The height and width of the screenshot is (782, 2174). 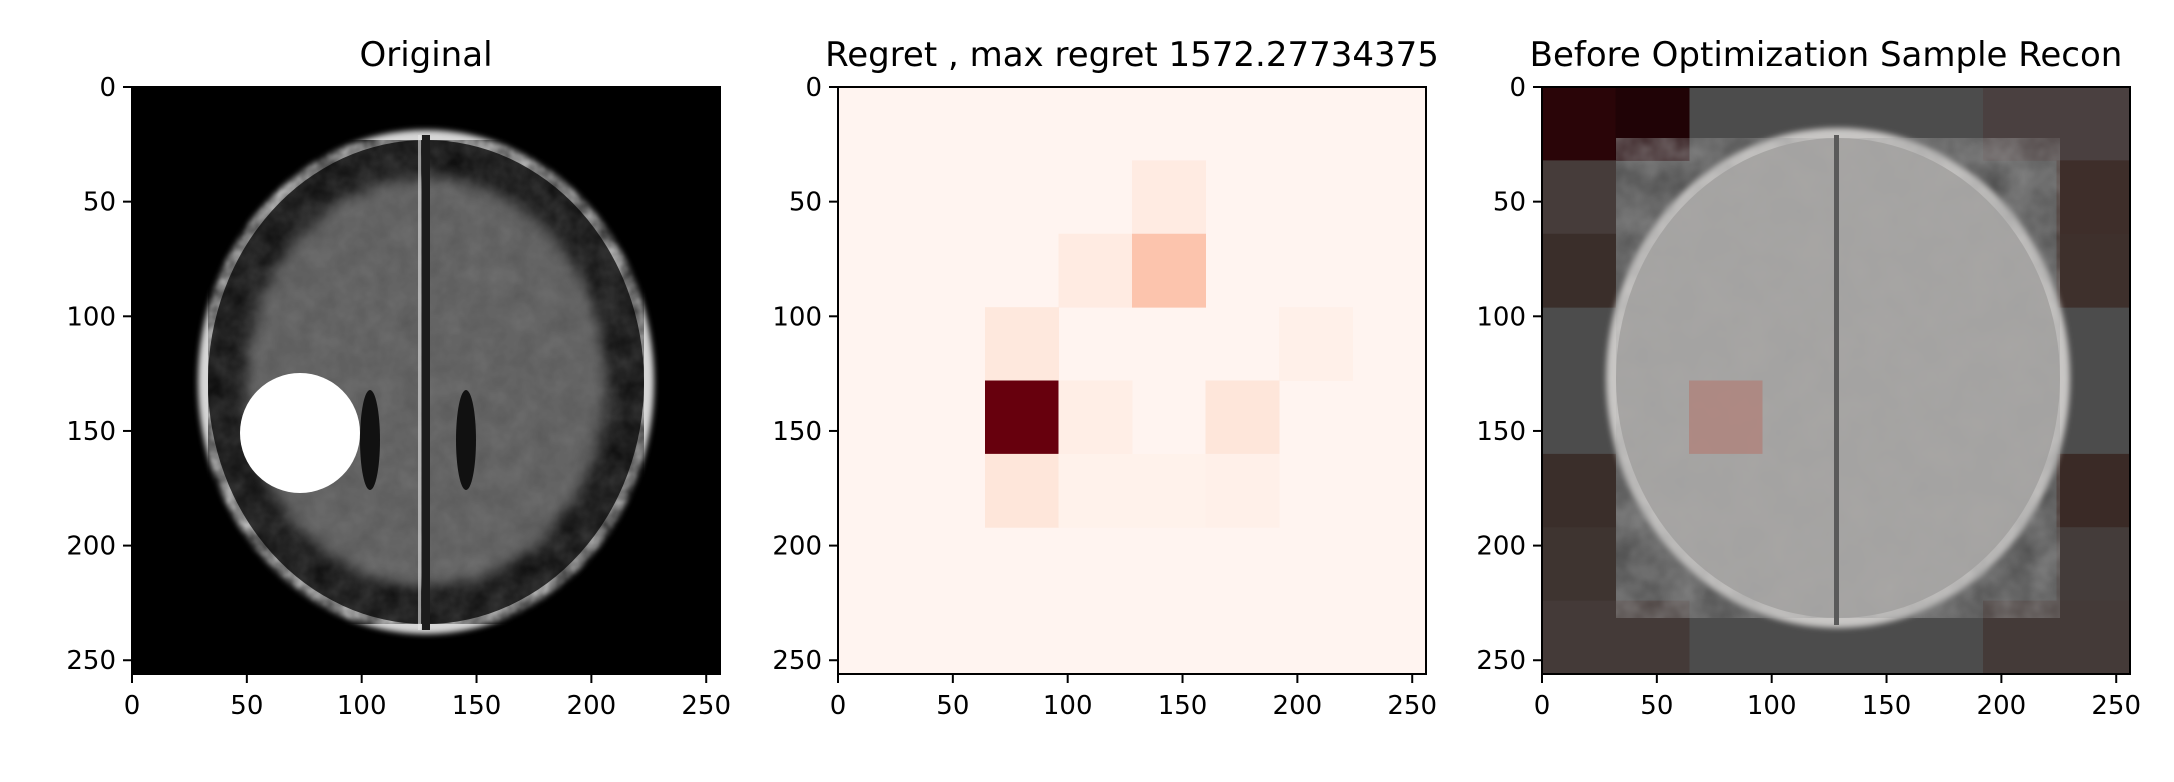 I want to click on highlighted-patch, so click(x=1726, y=417).